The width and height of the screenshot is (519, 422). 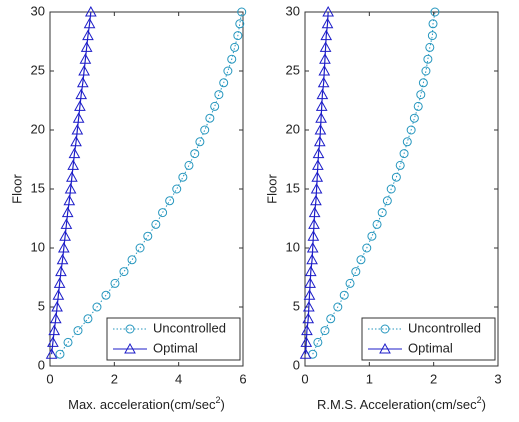 I want to click on y-tick-label: 25, so click(x=38, y=69).